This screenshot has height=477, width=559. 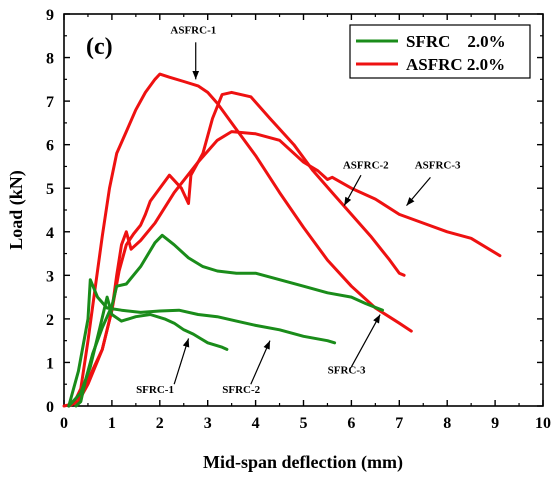 What do you see at coordinates (155, 390) in the screenshot?
I see `annotation-label: SFRC-1` at bounding box center [155, 390].